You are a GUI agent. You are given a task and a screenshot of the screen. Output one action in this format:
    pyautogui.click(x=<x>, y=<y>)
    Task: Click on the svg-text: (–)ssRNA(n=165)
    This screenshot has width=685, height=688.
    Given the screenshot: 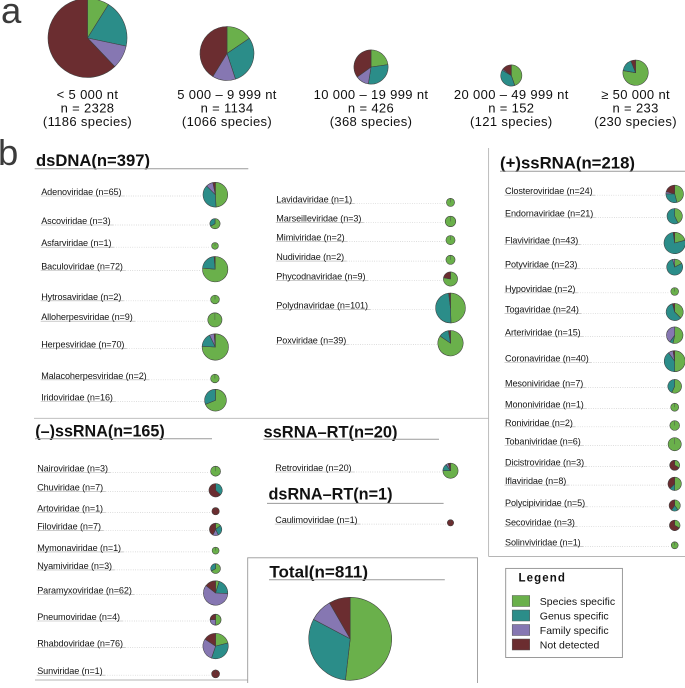 What is the action you would take?
    pyautogui.click(x=99, y=432)
    